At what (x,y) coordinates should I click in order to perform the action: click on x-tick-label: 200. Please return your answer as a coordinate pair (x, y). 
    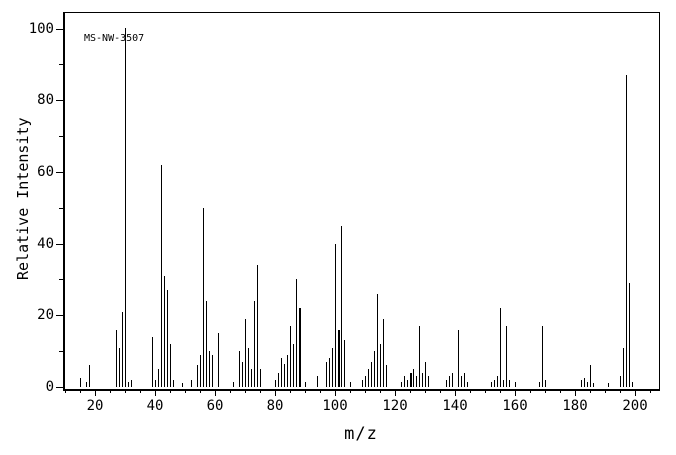
    Looking at the image, I should click on (635, 406).